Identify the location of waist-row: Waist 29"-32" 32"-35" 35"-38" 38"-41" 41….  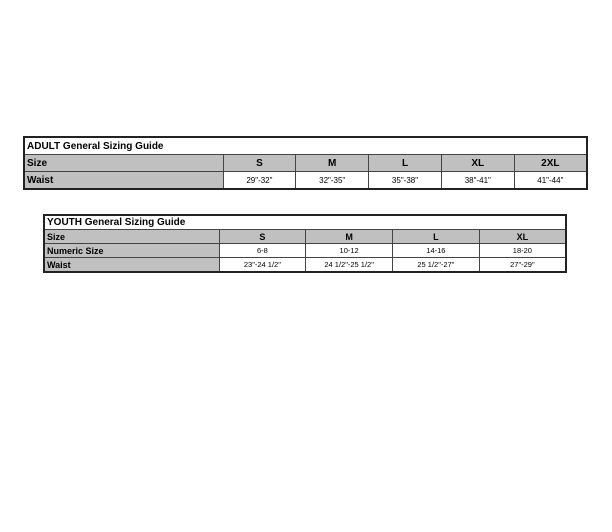
(305, 180).